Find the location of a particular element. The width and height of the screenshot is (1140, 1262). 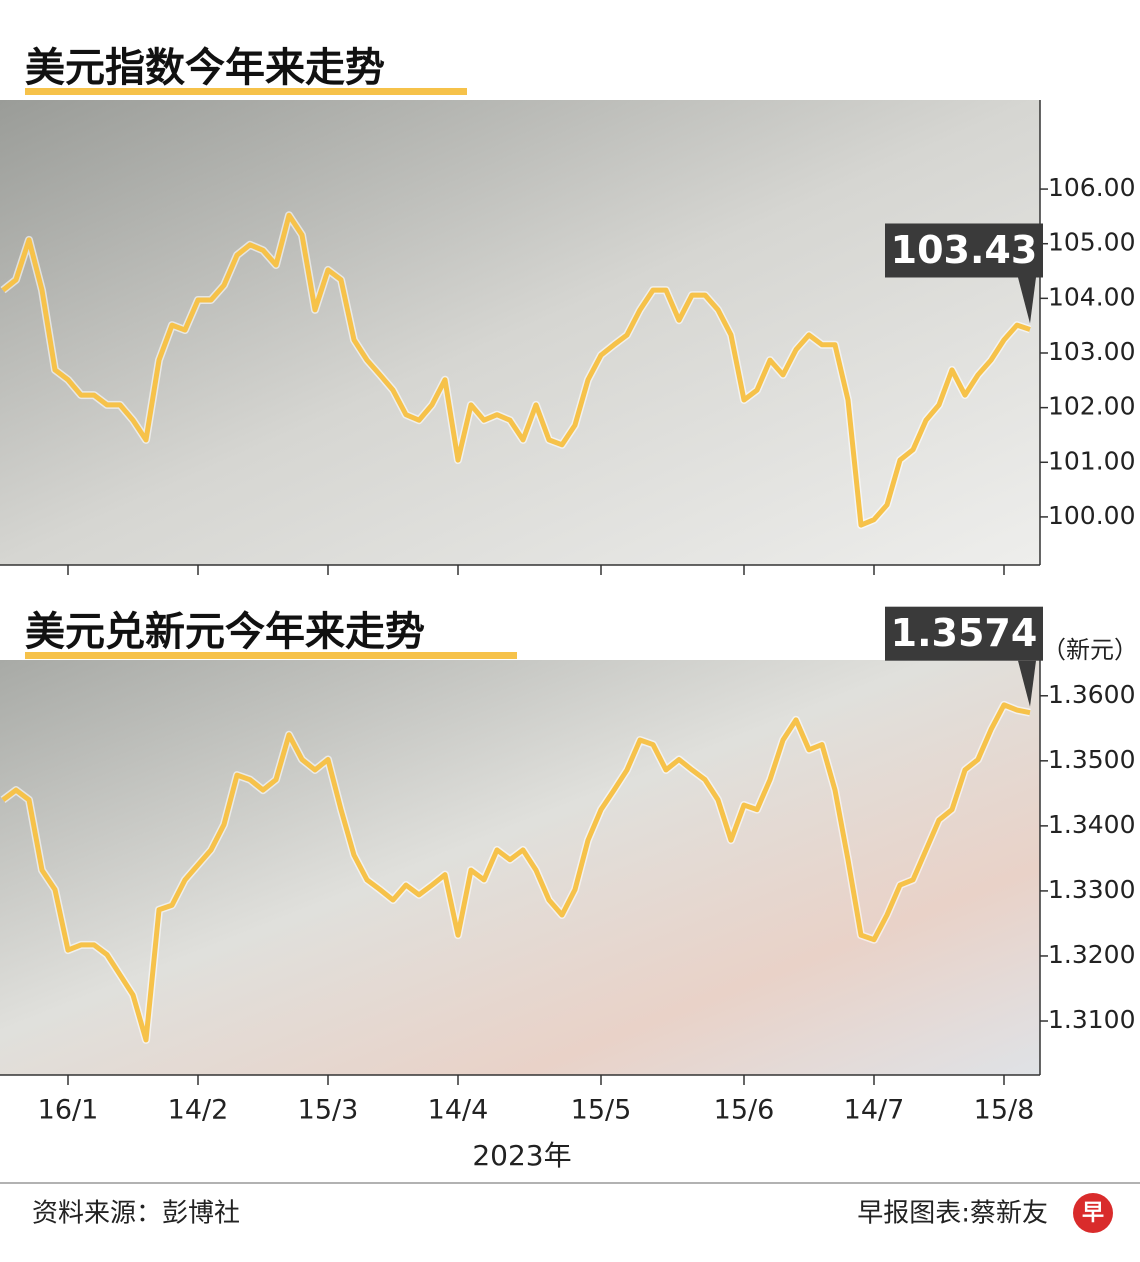

x-tick-label: 15/6 is located at coordinates (744, 1110).